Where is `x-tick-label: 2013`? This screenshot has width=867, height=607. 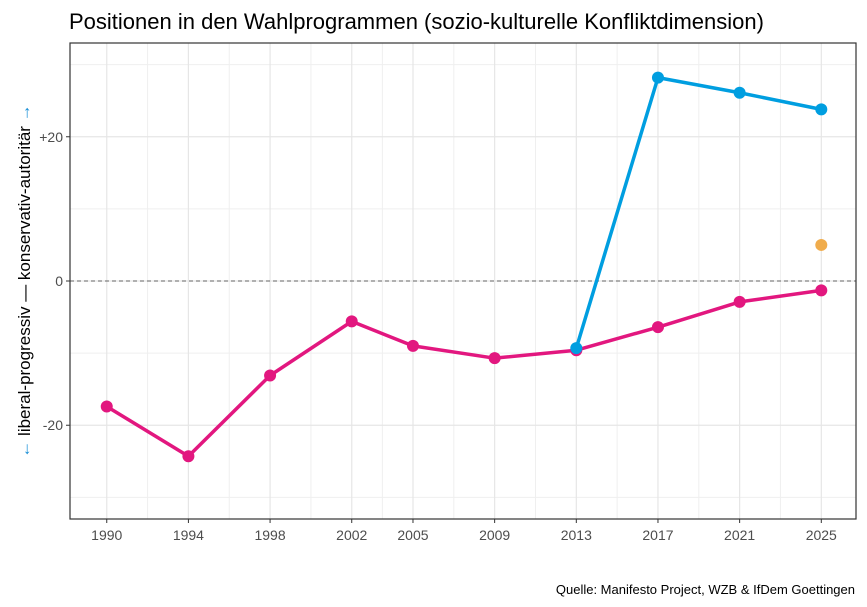
x-tick-label: 2013 is located at coordinates (576, 535).